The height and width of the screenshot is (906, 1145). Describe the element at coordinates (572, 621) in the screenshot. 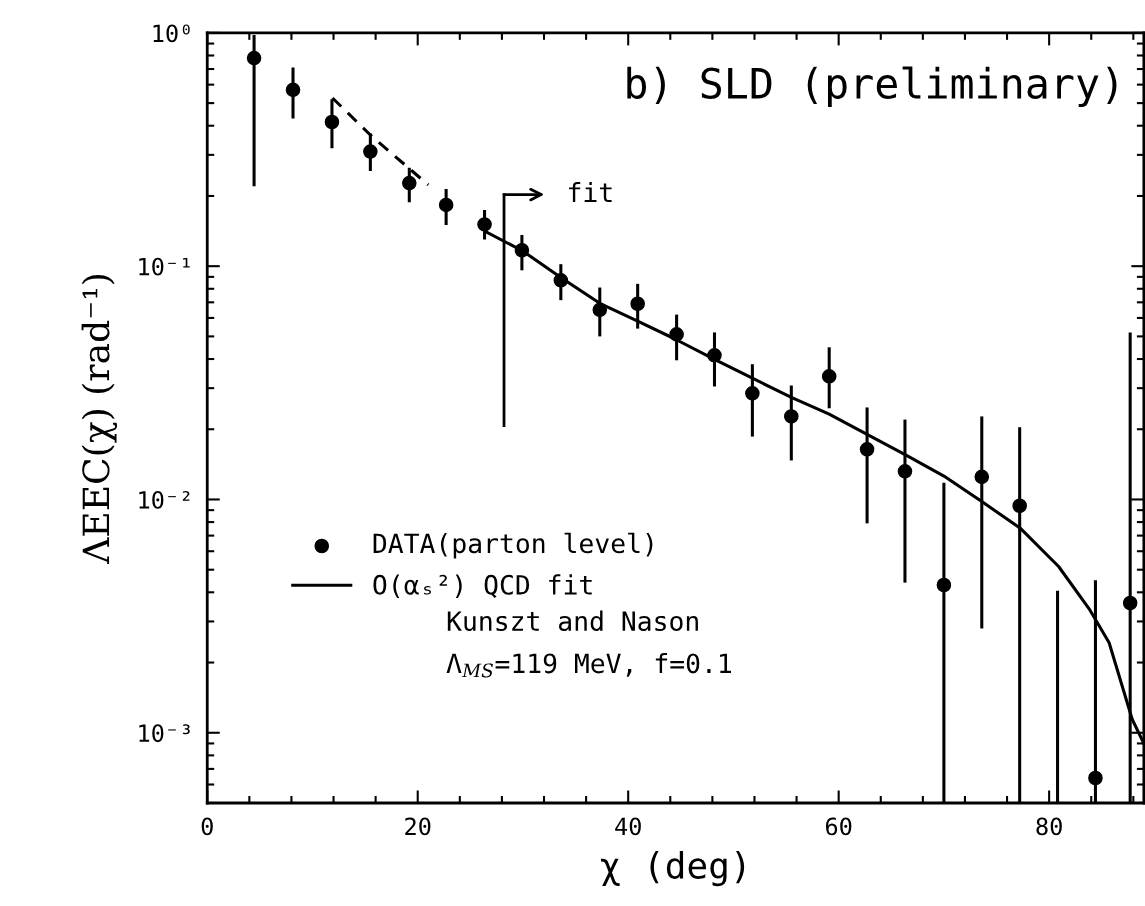

I see `annotation: Kunszt and Nason` at that location.